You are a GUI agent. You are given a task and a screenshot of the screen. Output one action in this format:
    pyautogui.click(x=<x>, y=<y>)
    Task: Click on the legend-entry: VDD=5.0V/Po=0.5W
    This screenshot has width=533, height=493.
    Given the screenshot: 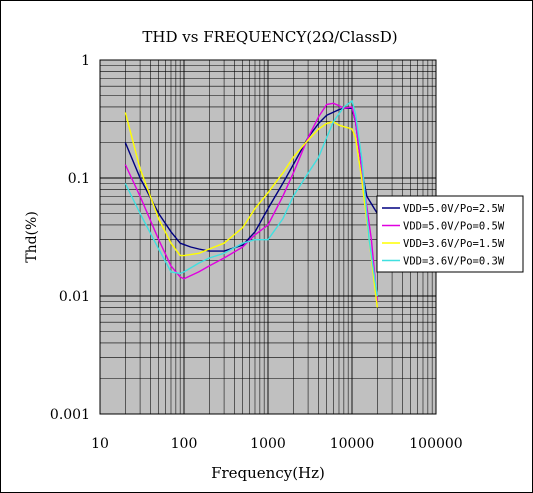 What is the action you would take?
    pyautogui.click(x=454, y=227)
    